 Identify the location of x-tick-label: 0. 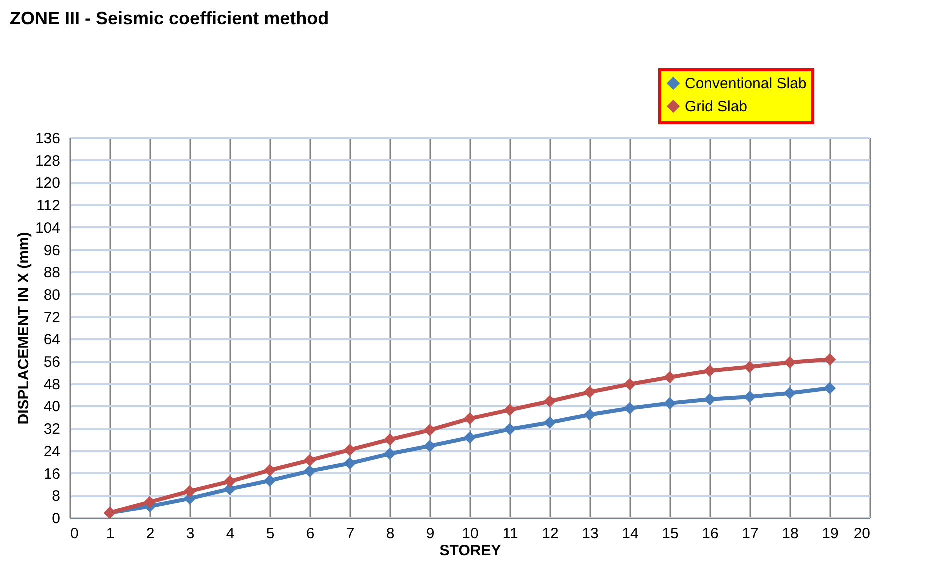
(74, 534).